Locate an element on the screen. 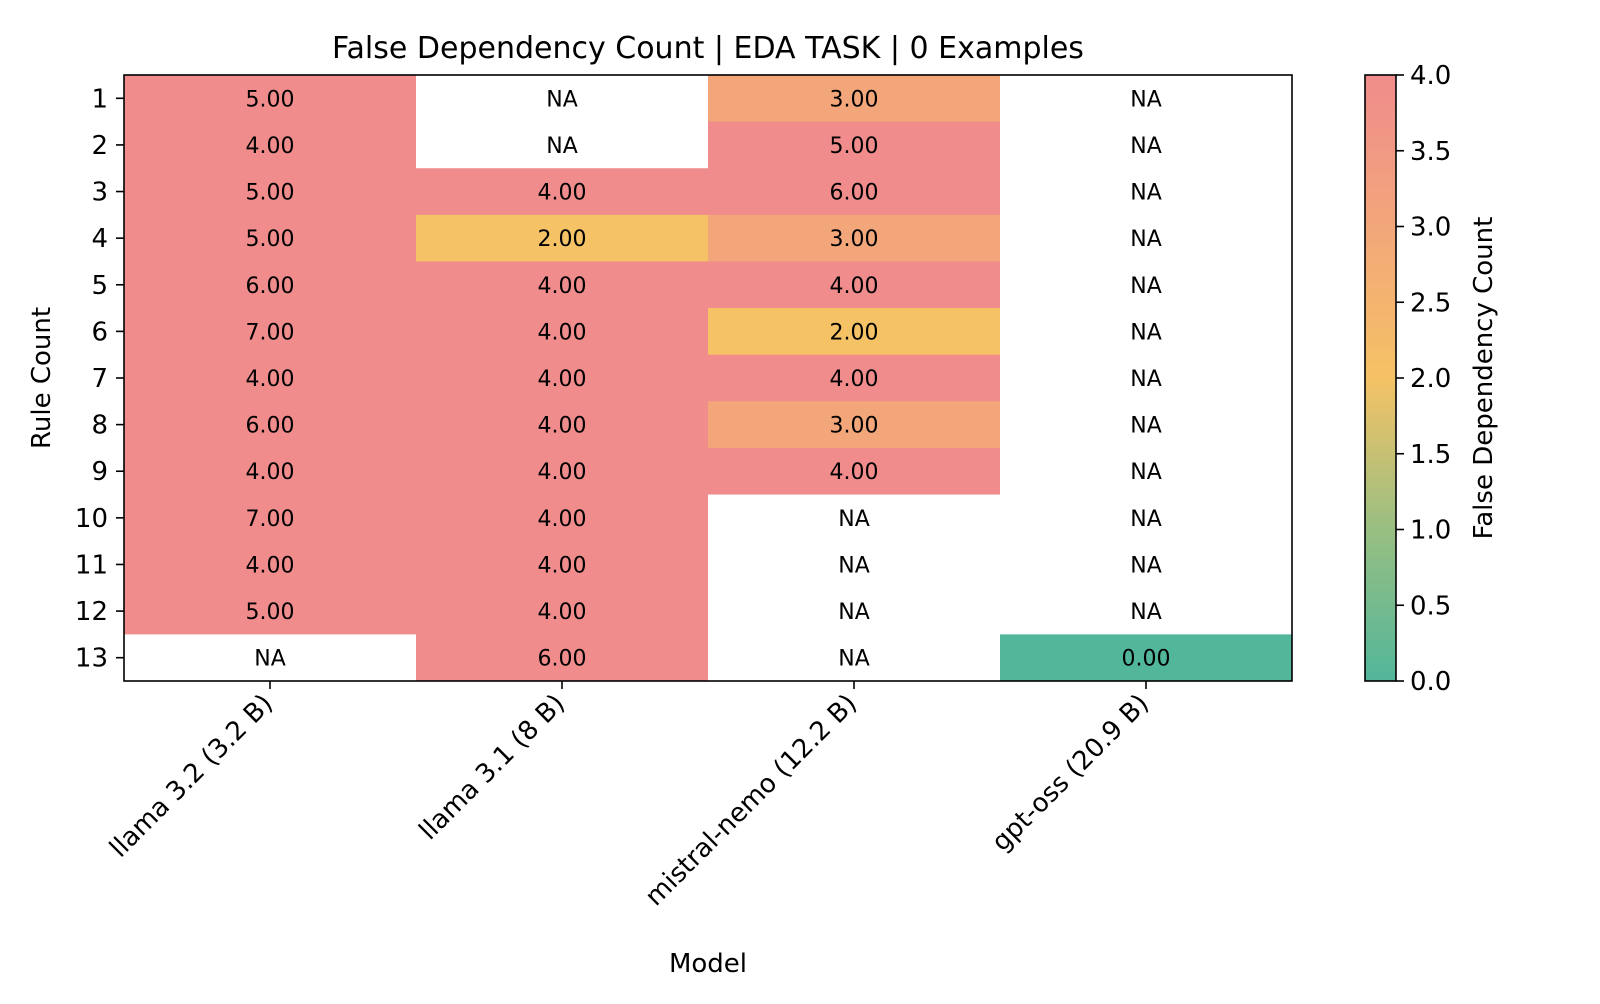 The image size is (1600, 1004). colorbar-tick-label: 1.0 is located at coordinates (1430, 531).